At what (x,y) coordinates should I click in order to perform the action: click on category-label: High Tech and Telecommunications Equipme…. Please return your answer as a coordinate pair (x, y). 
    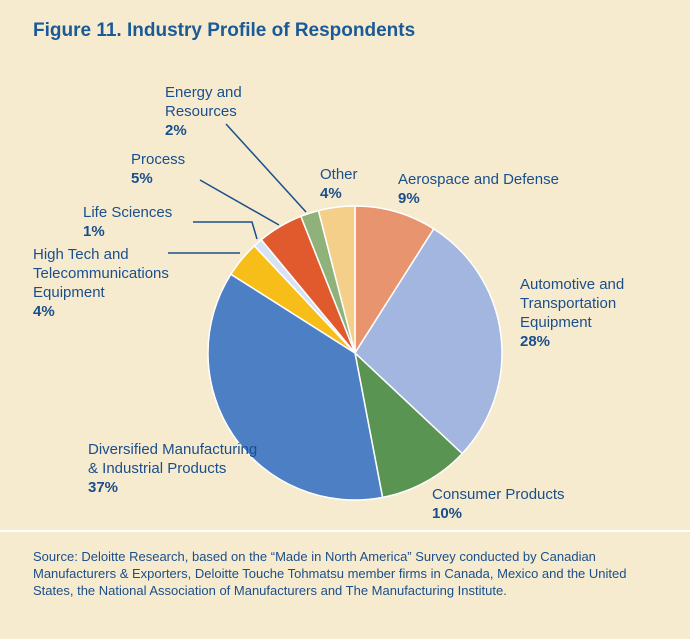
    Looking at the image, I should click on (101, 273).